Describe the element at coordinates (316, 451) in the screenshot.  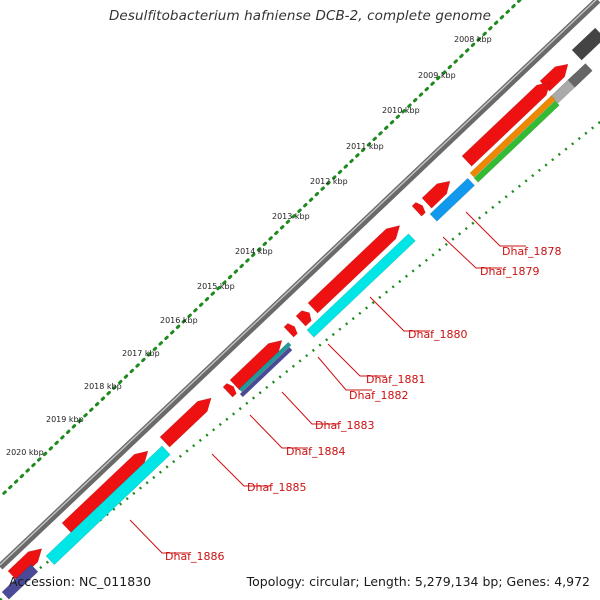
I see `gene-label: Dhaf_1884` at that location.